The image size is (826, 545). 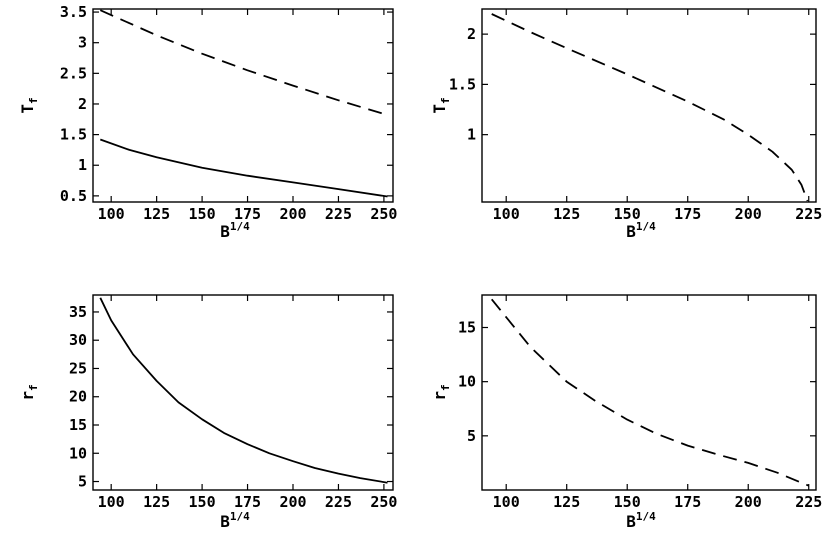 I want to click on y-tick-label: 20, so click(x=78, y=397).